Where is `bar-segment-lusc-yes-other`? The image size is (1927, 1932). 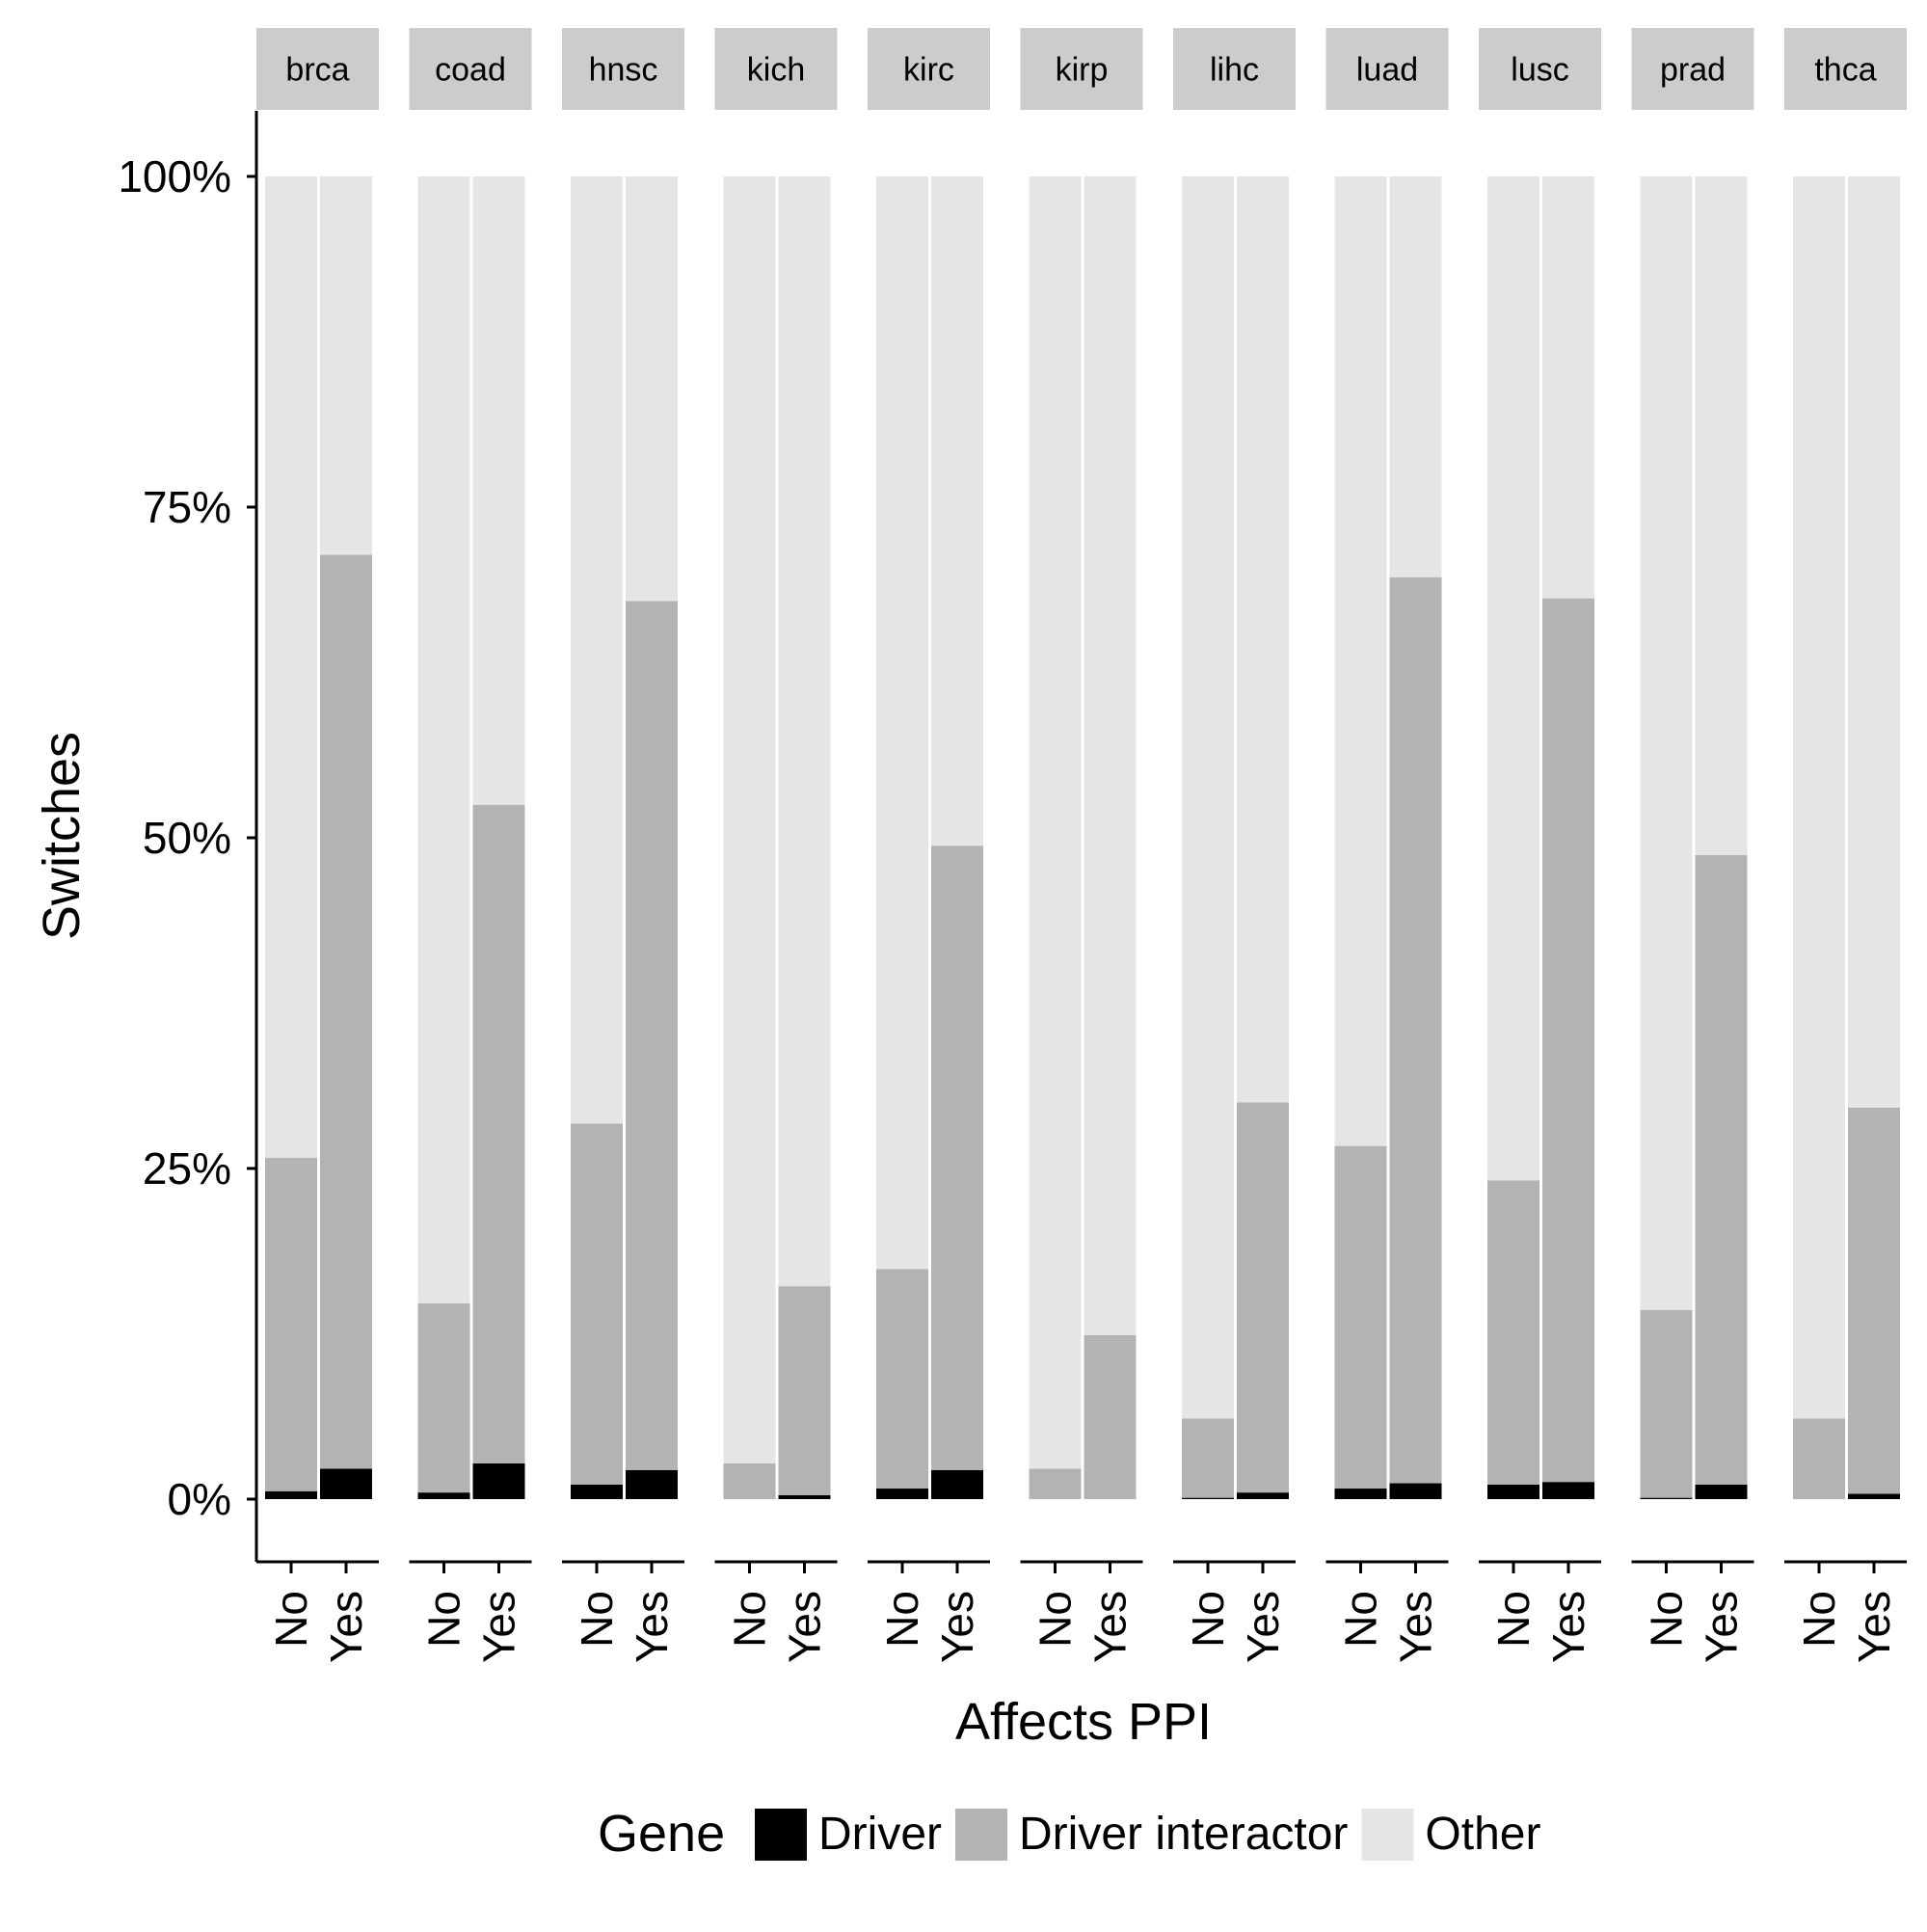 bar-segment-lusc-yes-other is located at coordinates (1568, 388).